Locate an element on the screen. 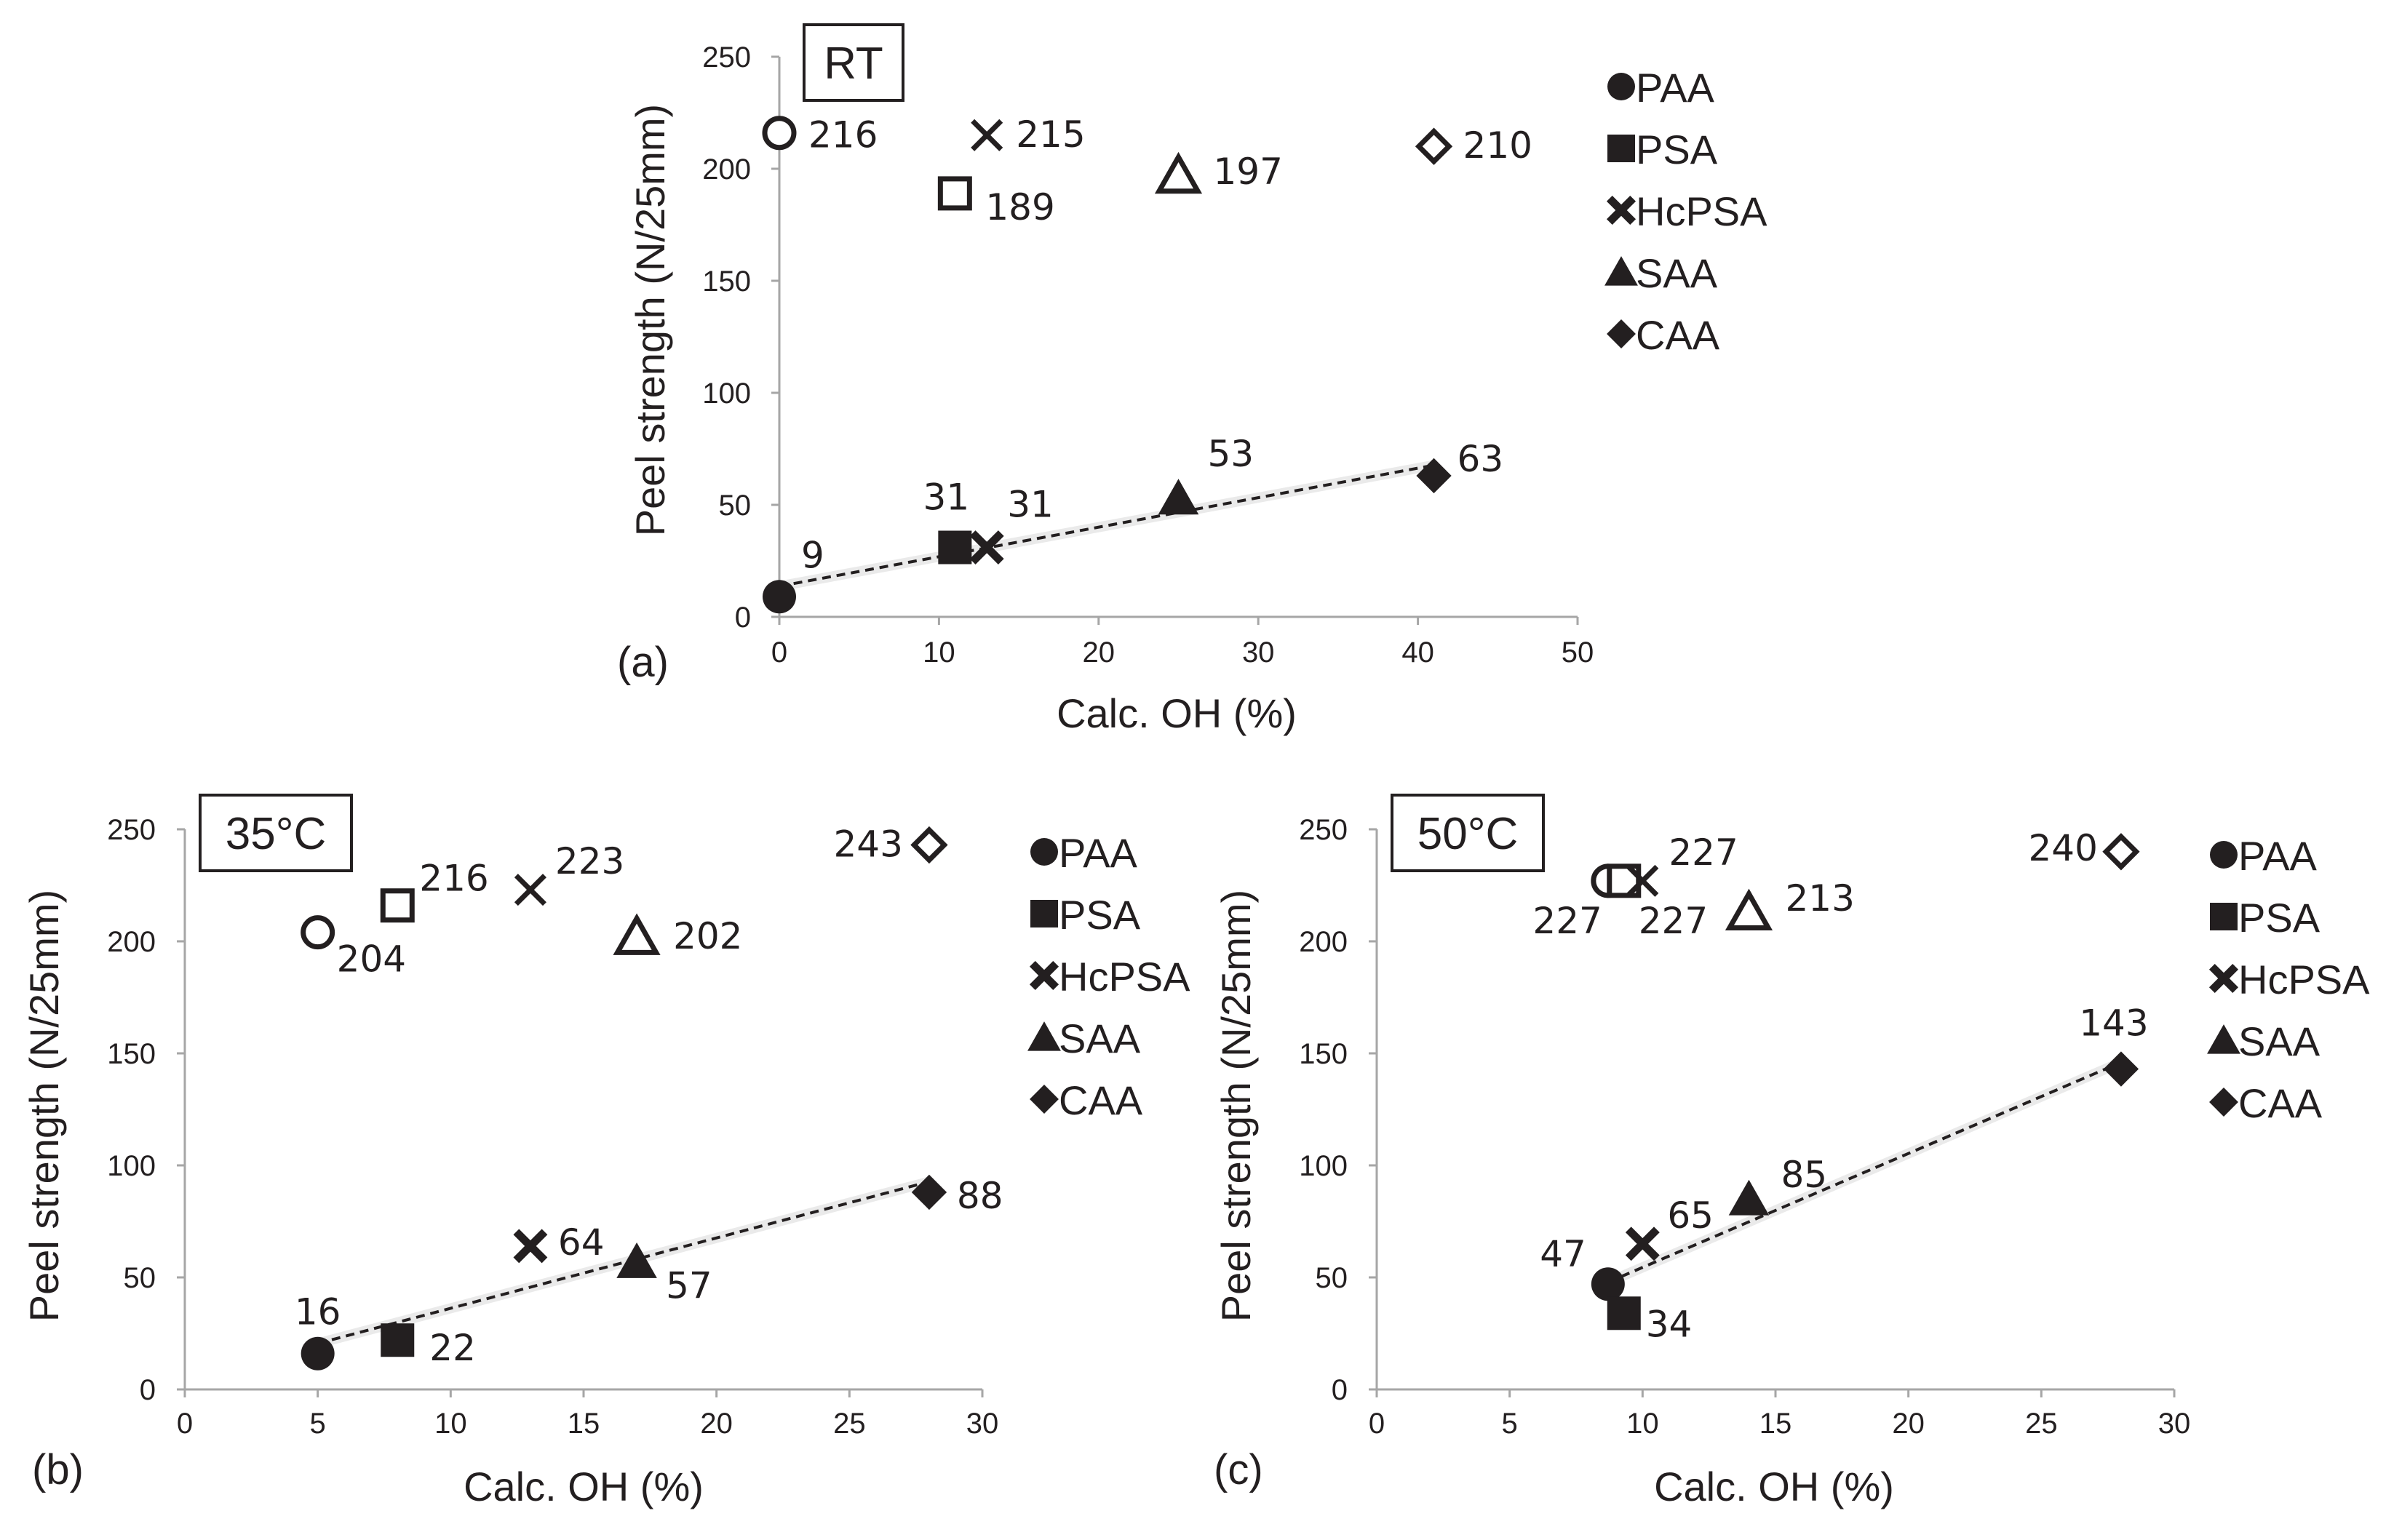 The height and width of the screenshot is (1540, 2394). data-label: 53 is located at coordinates (1231, 454).